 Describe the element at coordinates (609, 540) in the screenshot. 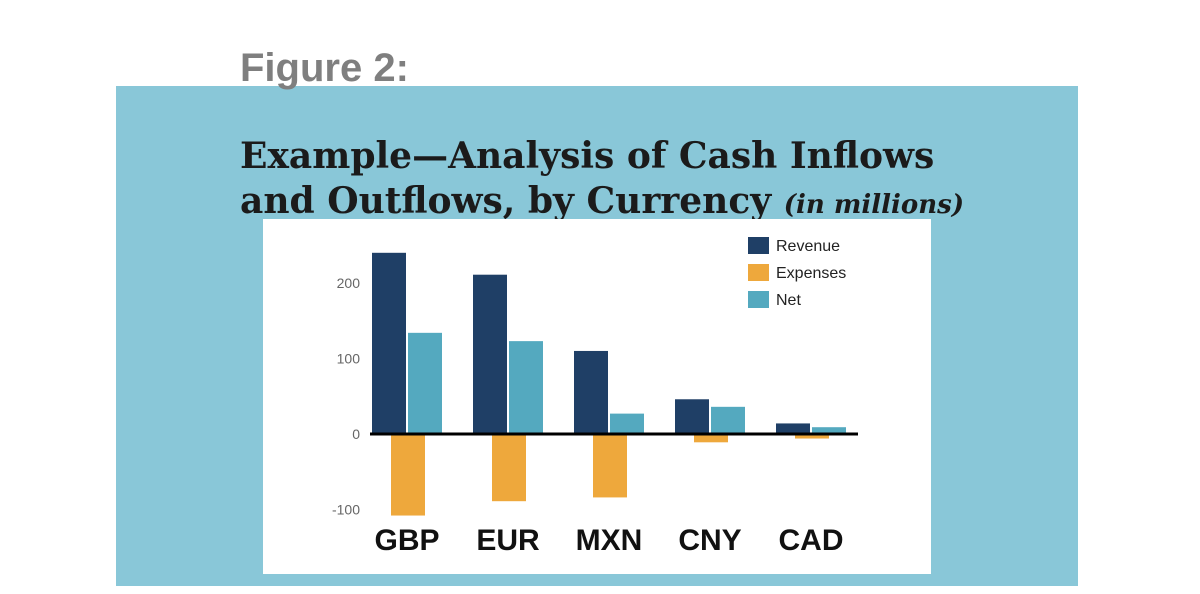

I see `category-label-mxn: MXN` at that location.